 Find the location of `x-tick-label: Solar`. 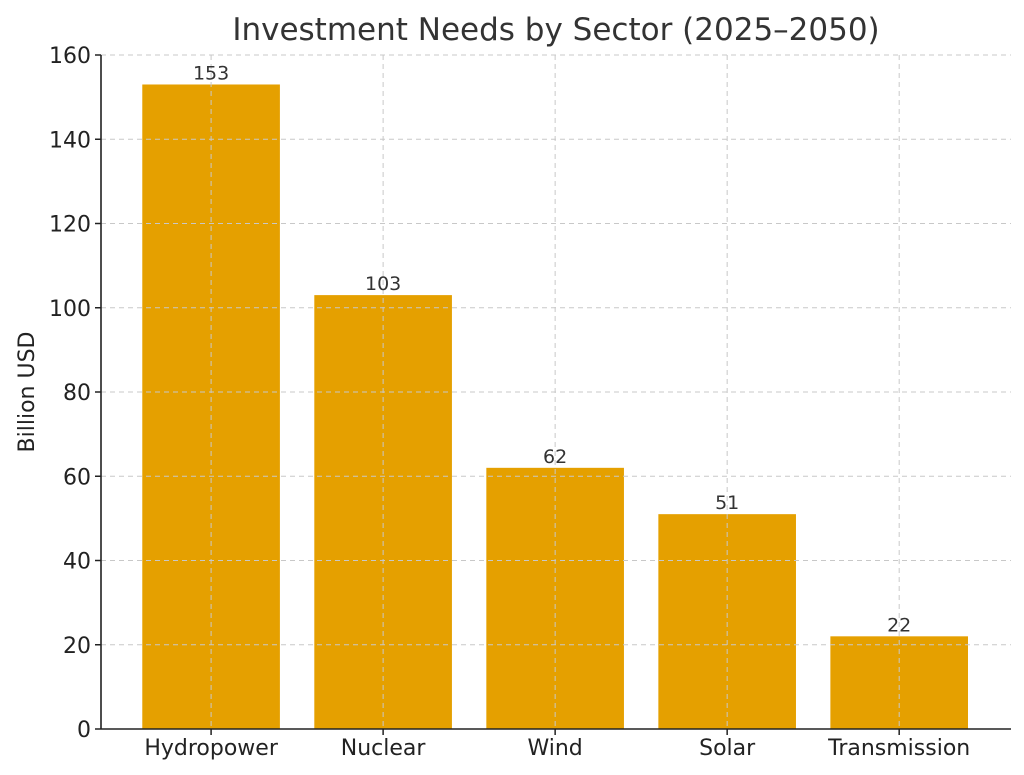

x-tick-label: Solar is located at coordinates (727, 748).